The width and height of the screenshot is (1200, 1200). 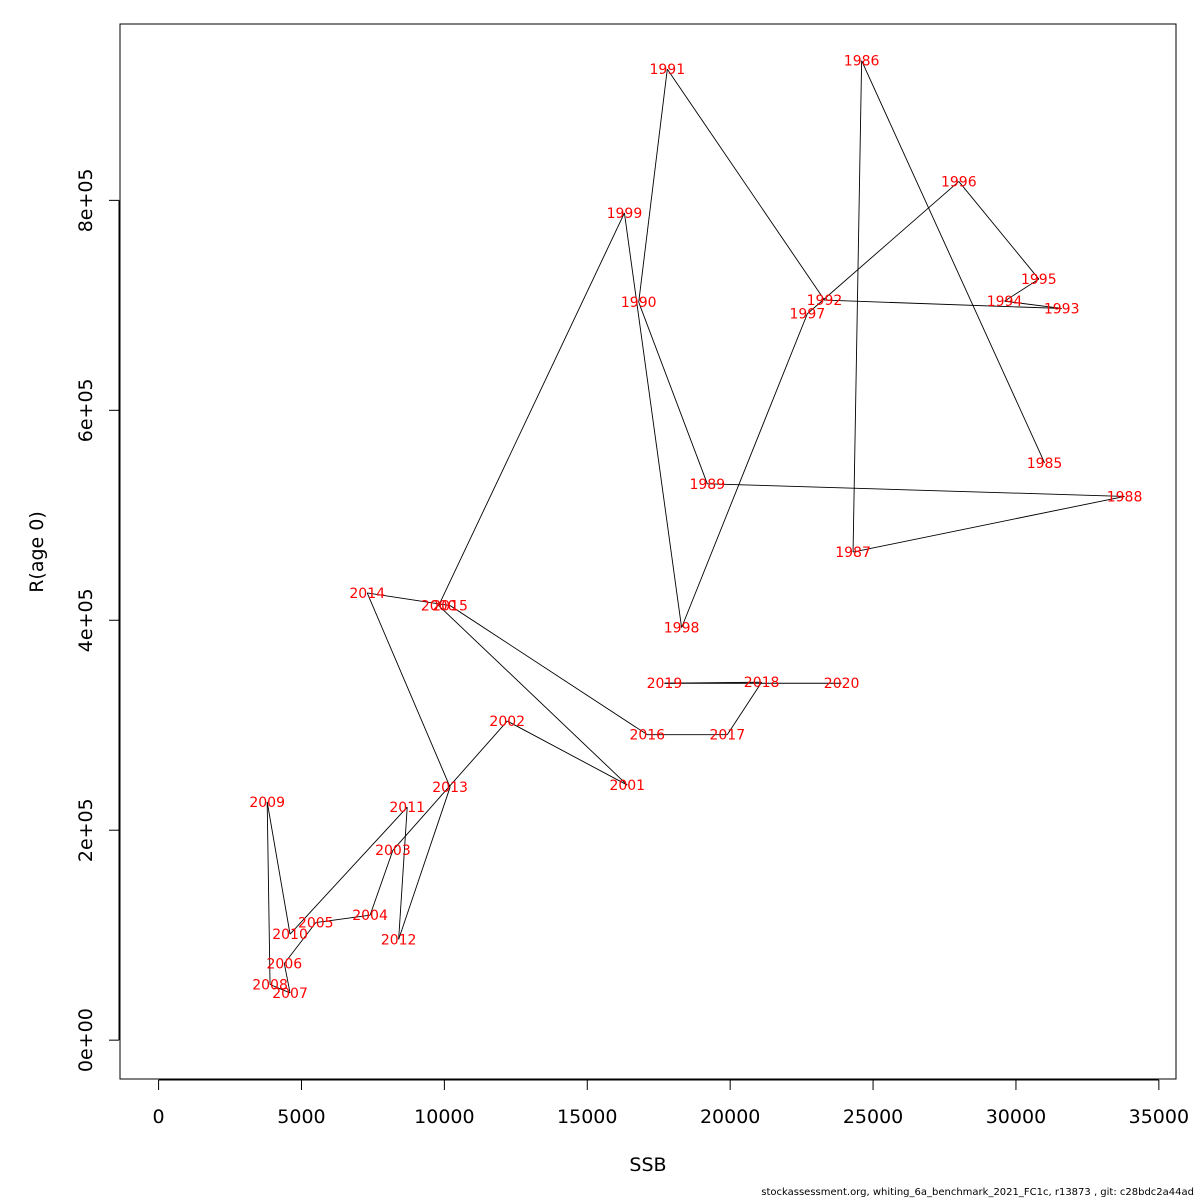 I want to click on x-tick-label: 5000, so click(x=301, y=1117).